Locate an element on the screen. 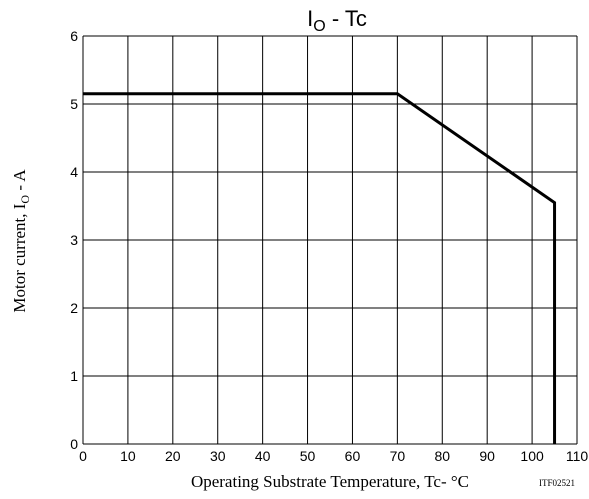 The image size is (589, 499). y-axis-label-subscript: O is located at coordinates (25, 199).